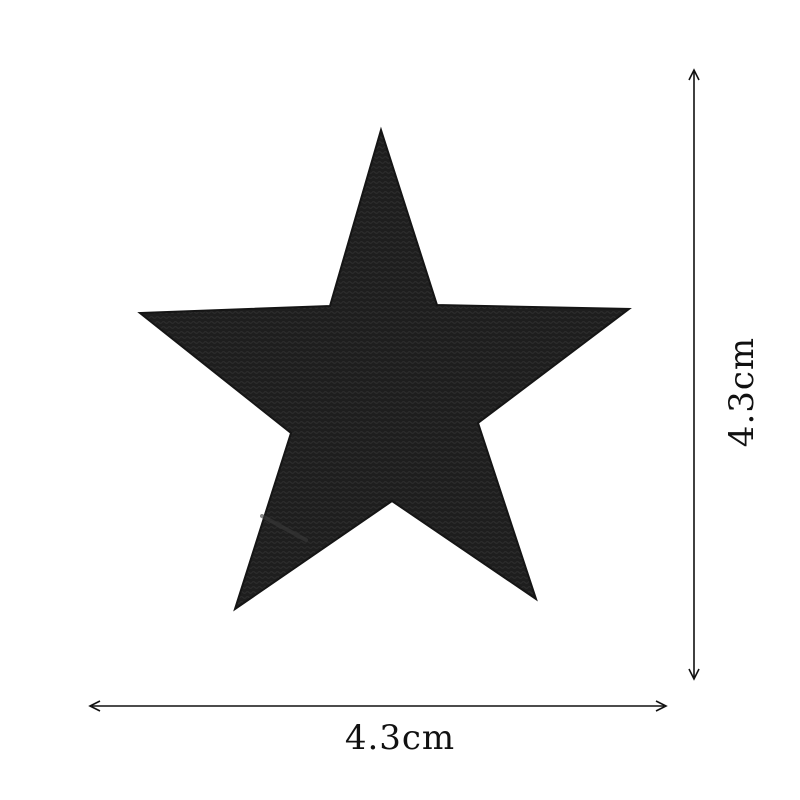 The height and width of the screenshot is (800, 800). I want to click on width-dimension-arrow, so click(378, 706).